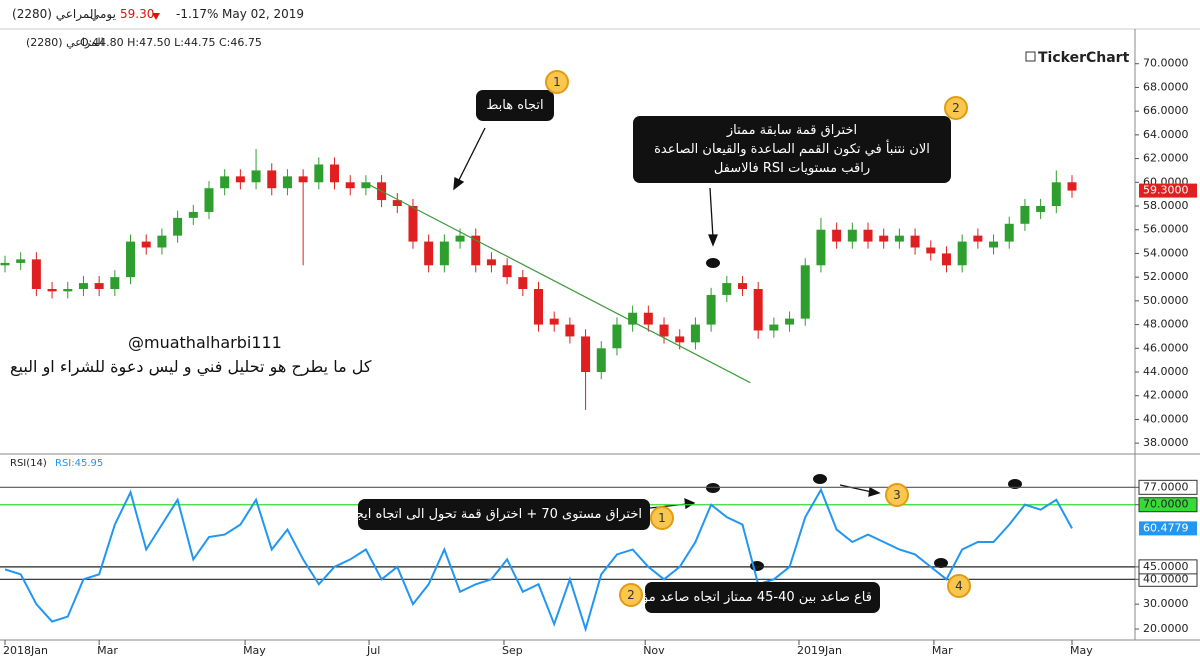 The width and height of the screenshot is (1200, 660). Describe the element at coordinates (197, 14) in the screenshot. I see `change: -1.17%` at that location.